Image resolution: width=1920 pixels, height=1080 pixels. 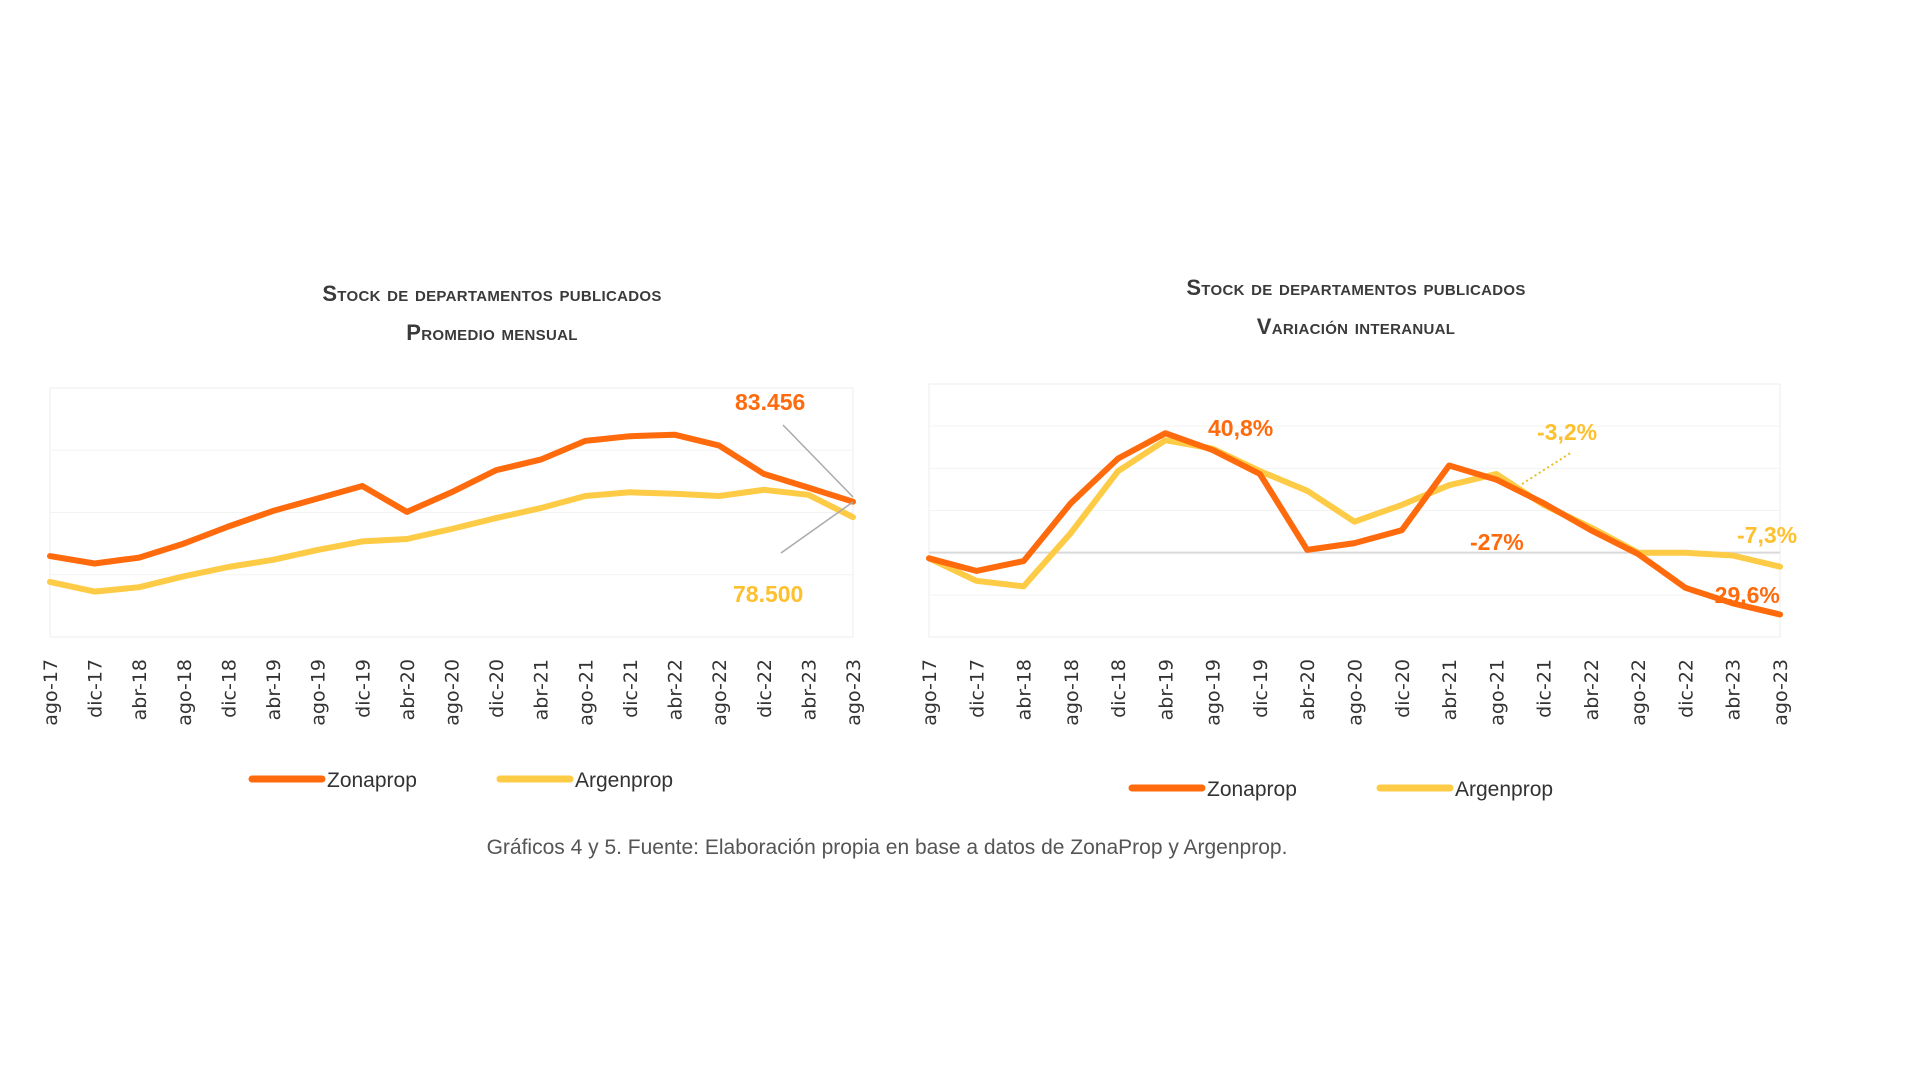 What do you see at coordinates (1567, 432) in the screenshot?
I see `annotation-argenprop-dic21: -3,2%` at bounding box center [1567, 432].